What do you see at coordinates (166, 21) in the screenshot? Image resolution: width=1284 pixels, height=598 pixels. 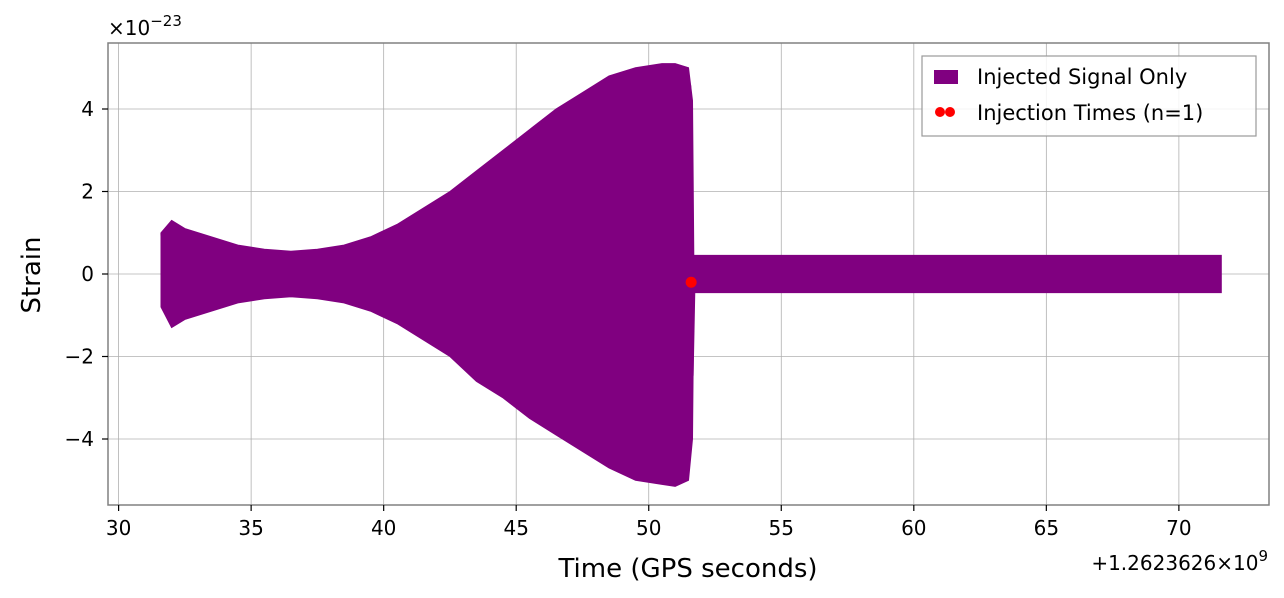 I see `y-multiplier-exponent: −23` at bounding box center [166, 21].